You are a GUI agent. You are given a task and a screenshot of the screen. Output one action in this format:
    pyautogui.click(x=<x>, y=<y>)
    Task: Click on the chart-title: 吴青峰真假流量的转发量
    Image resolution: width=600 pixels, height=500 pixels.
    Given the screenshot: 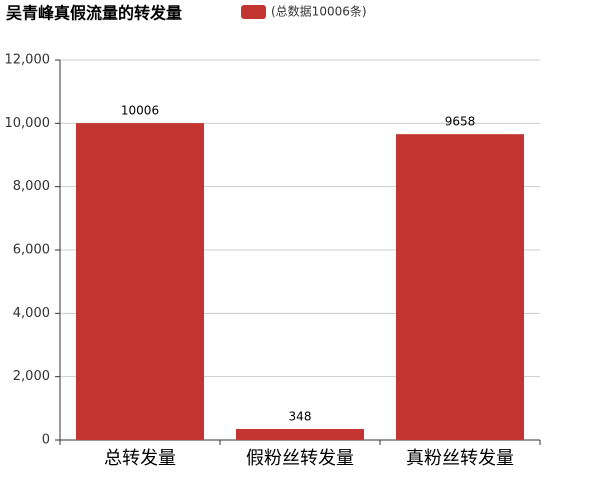 What is the action you would take?
    pyautogui.click(x=94, y=13)
    